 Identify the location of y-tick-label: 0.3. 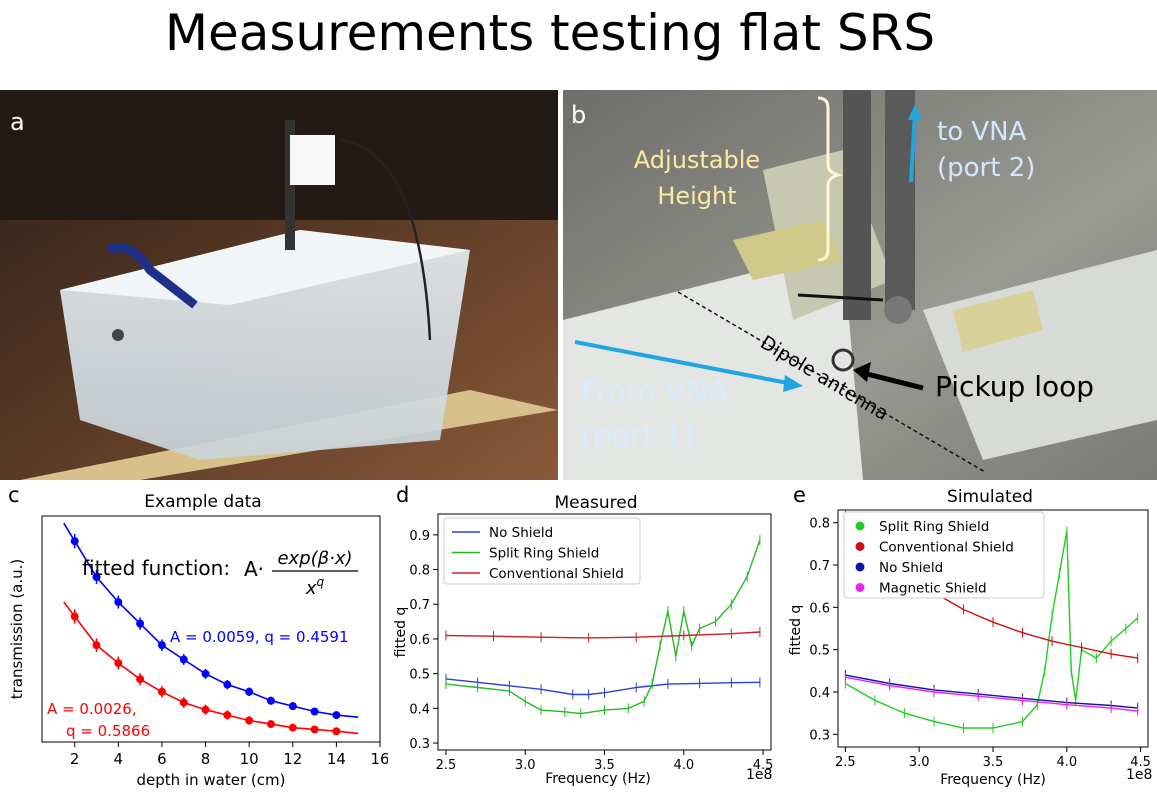
(419, 744).